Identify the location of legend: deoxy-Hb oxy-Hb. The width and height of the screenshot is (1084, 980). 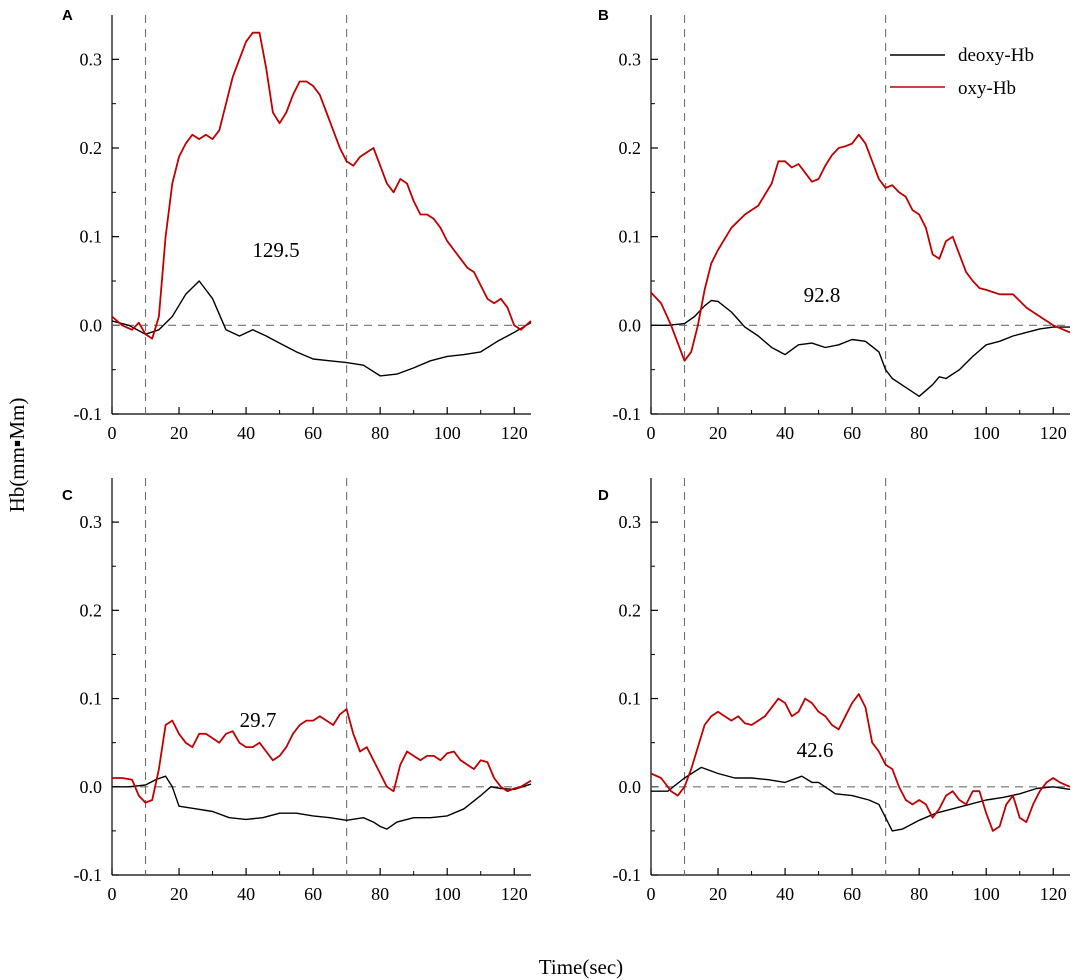
(962, 72).